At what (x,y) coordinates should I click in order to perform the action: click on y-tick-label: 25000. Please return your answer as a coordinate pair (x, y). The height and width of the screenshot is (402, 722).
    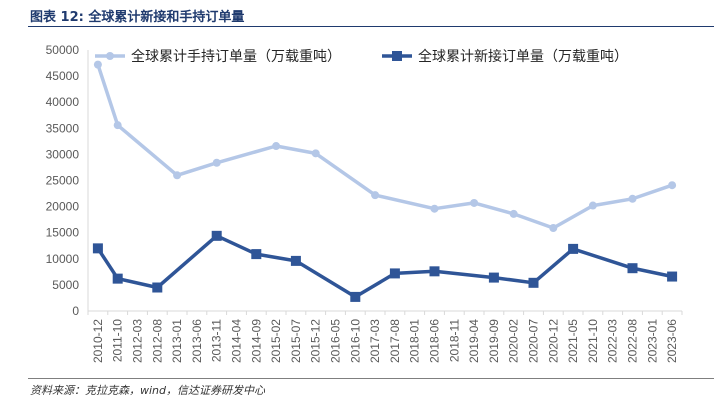
    Looking at the image, I should click on (63, 181).